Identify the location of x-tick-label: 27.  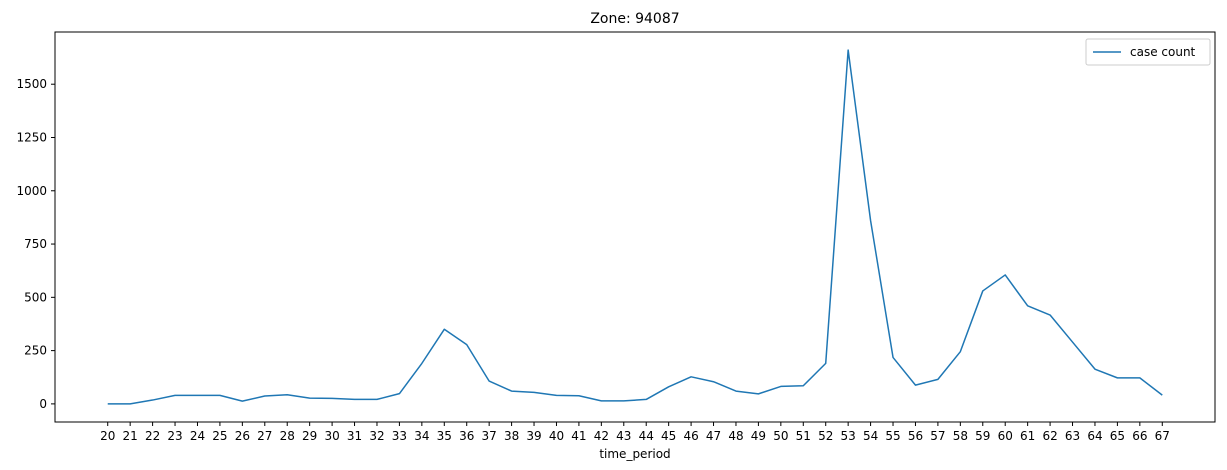
(264, 436).